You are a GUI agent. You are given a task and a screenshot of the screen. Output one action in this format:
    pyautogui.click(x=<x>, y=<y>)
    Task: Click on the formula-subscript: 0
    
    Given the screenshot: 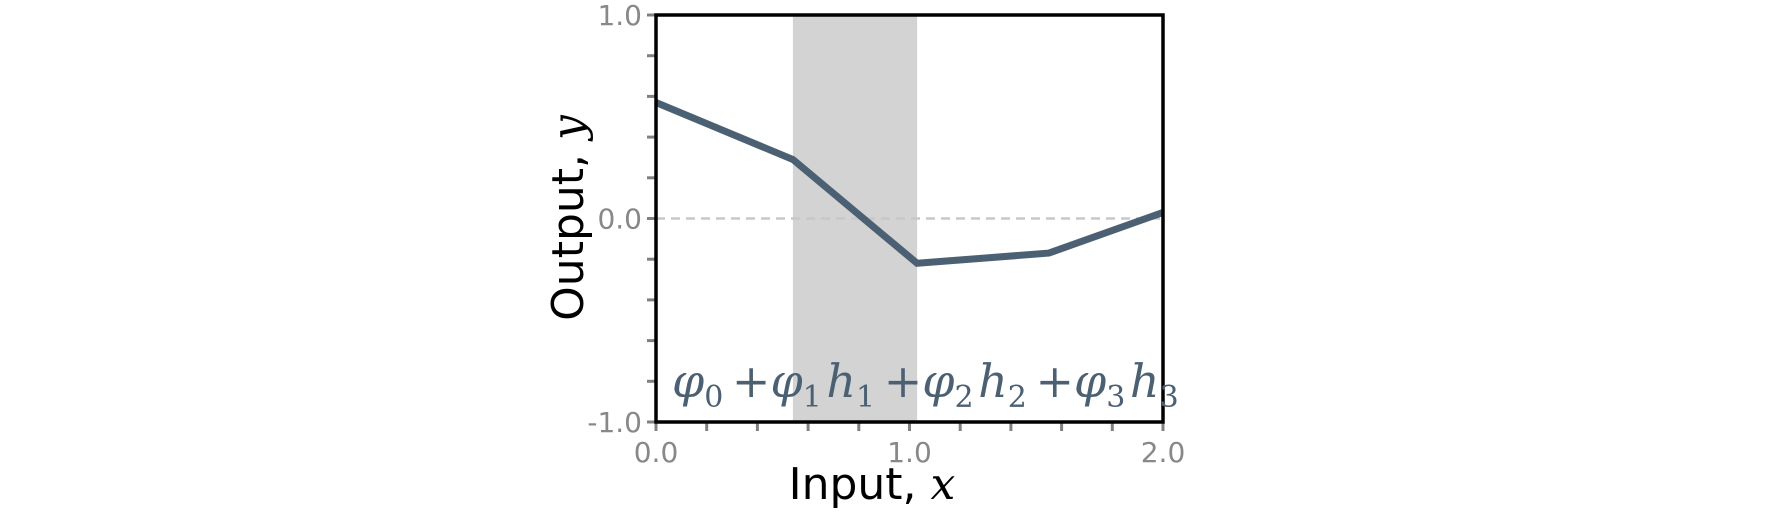 What is the action you would take?
    pyautogui.click(x=713, y=397)
    